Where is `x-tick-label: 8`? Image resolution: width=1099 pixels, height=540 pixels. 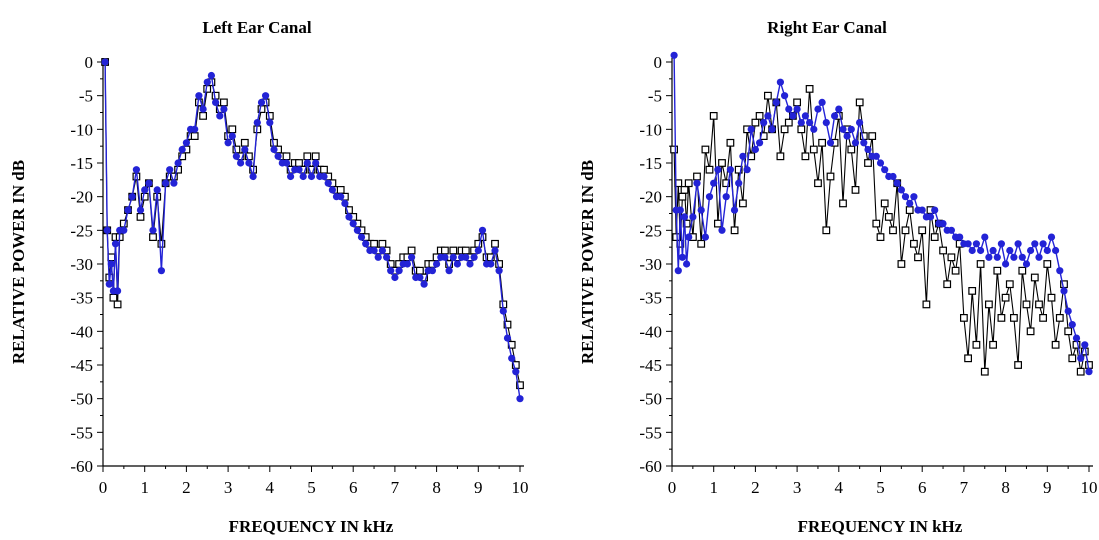
x-tick-label: 8 is located at coordinates (1005, 487).